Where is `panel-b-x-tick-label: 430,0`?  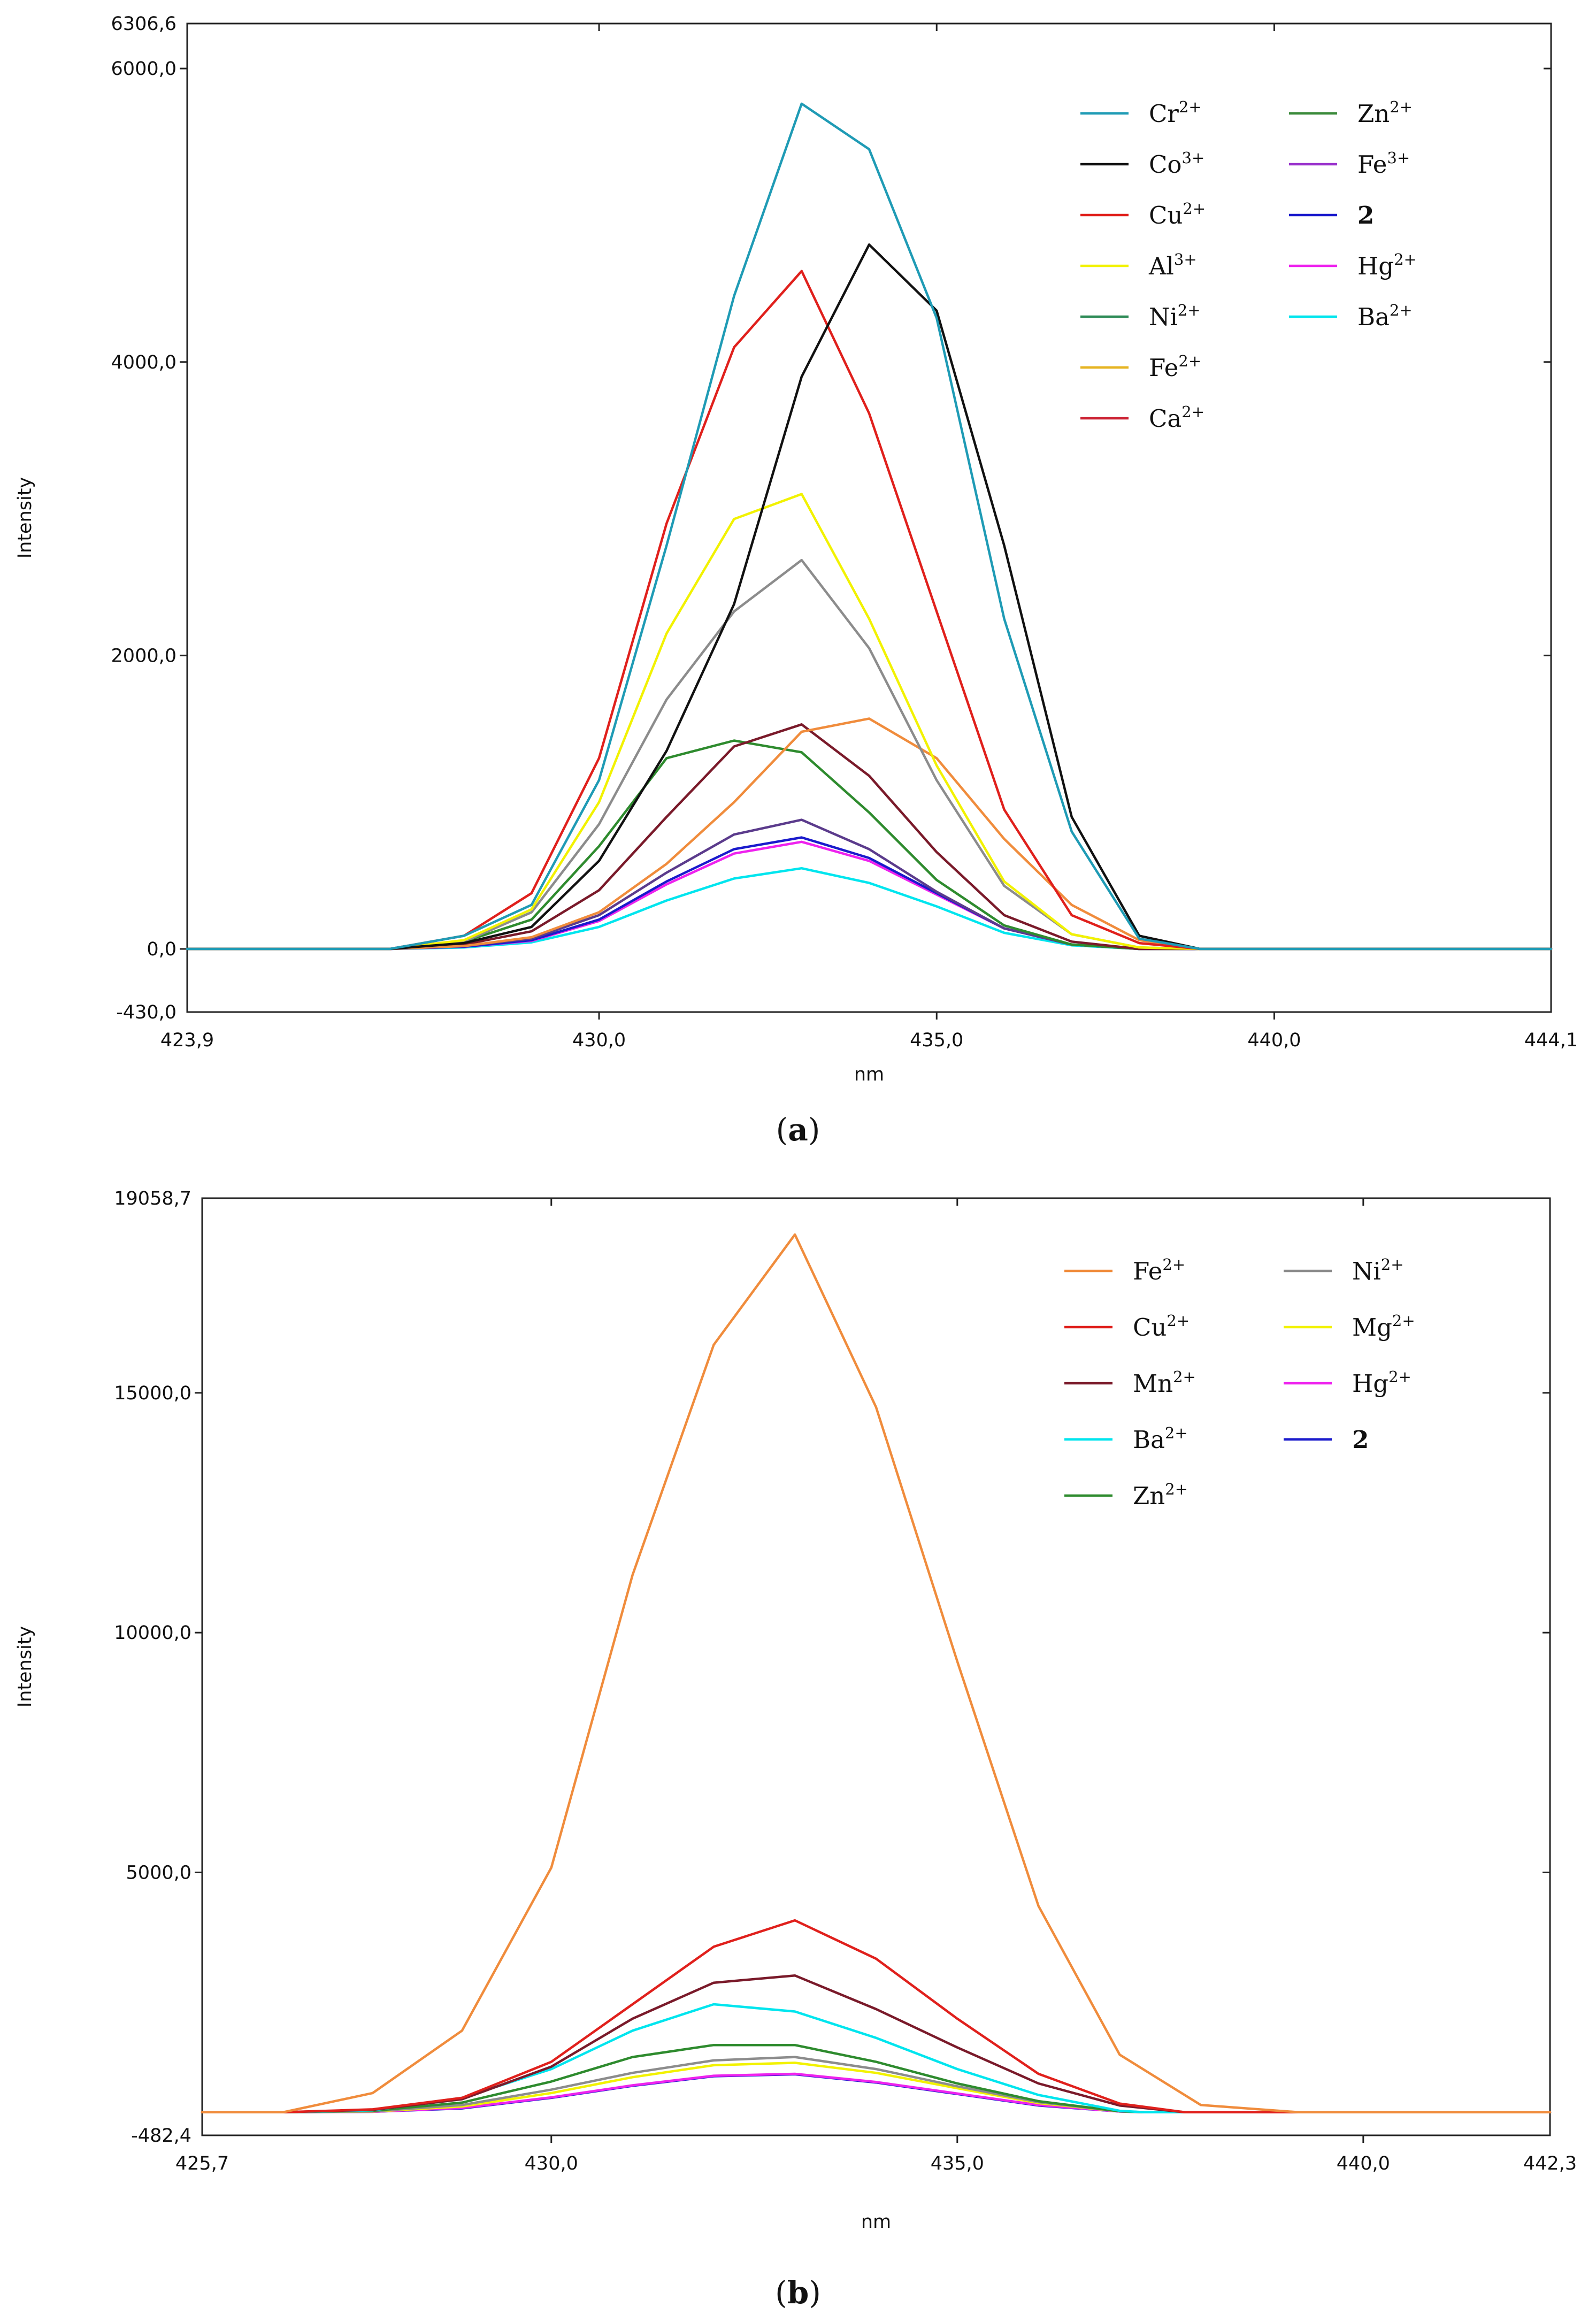 panel-b-x-tick-label: 430,0 is located at coordinates (551, 2163).